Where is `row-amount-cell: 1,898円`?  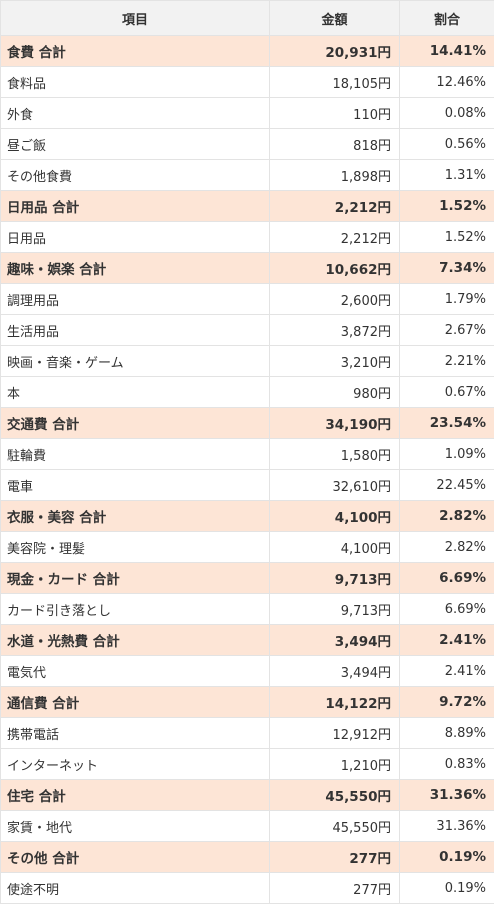 row-amount-cell: 1,898円 is located at coordinates (335, 175).